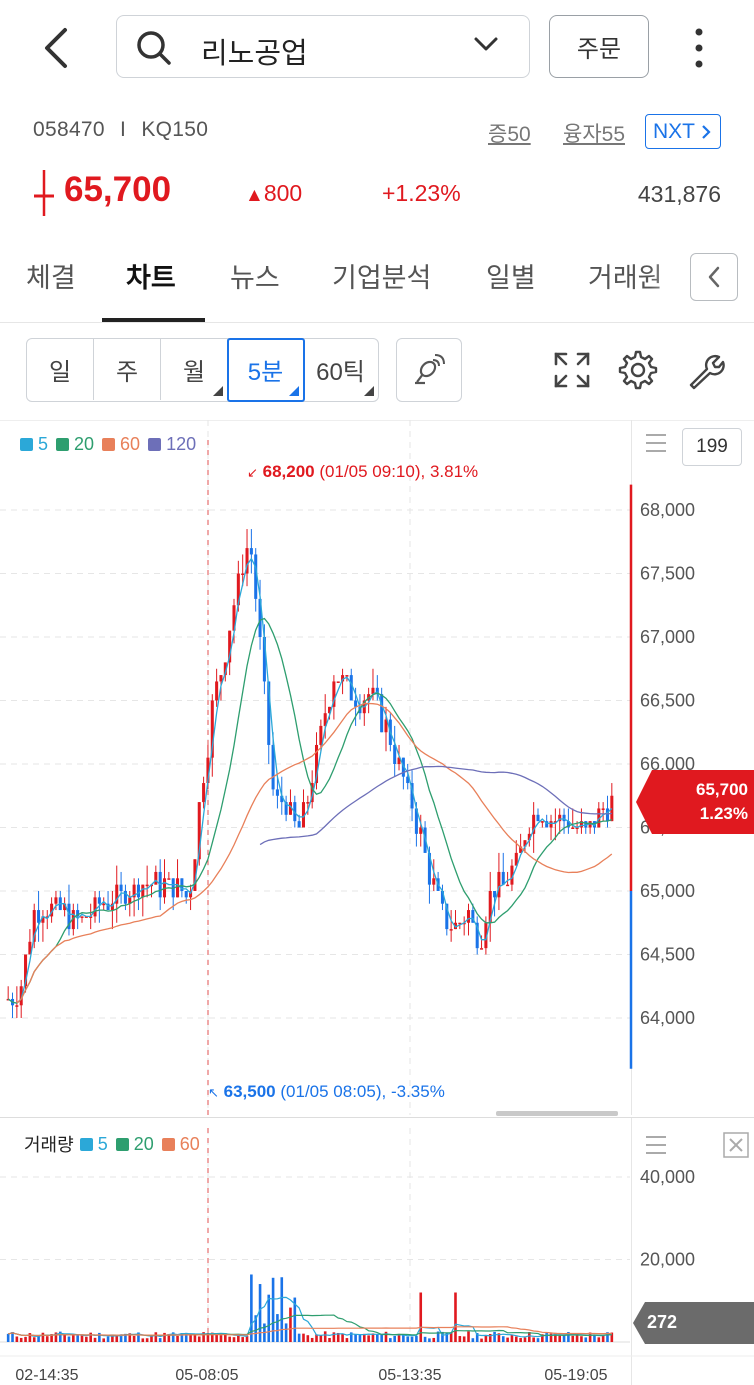  What do you see at coordinates (736, 1145) in the screenshot?
I see `close-icon` at bounding box center [736, 1145].